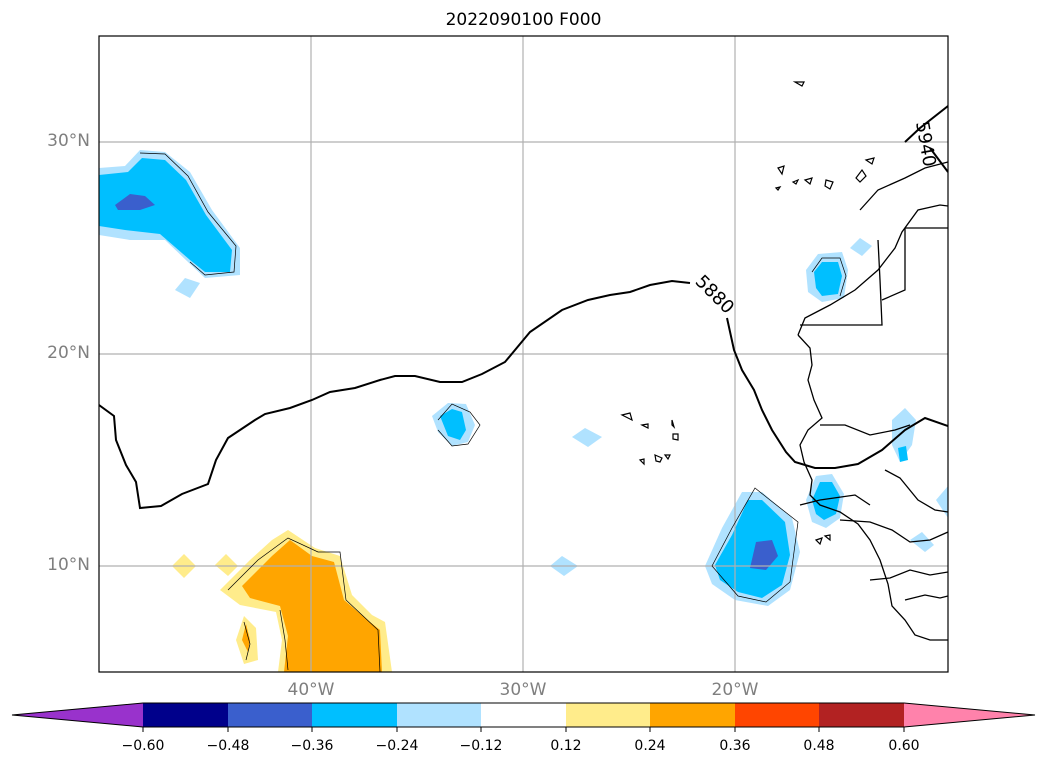 This screenshot has height=765, width=1047. I want to click on colorbar-label-012: 0.12, so click(566, 746).